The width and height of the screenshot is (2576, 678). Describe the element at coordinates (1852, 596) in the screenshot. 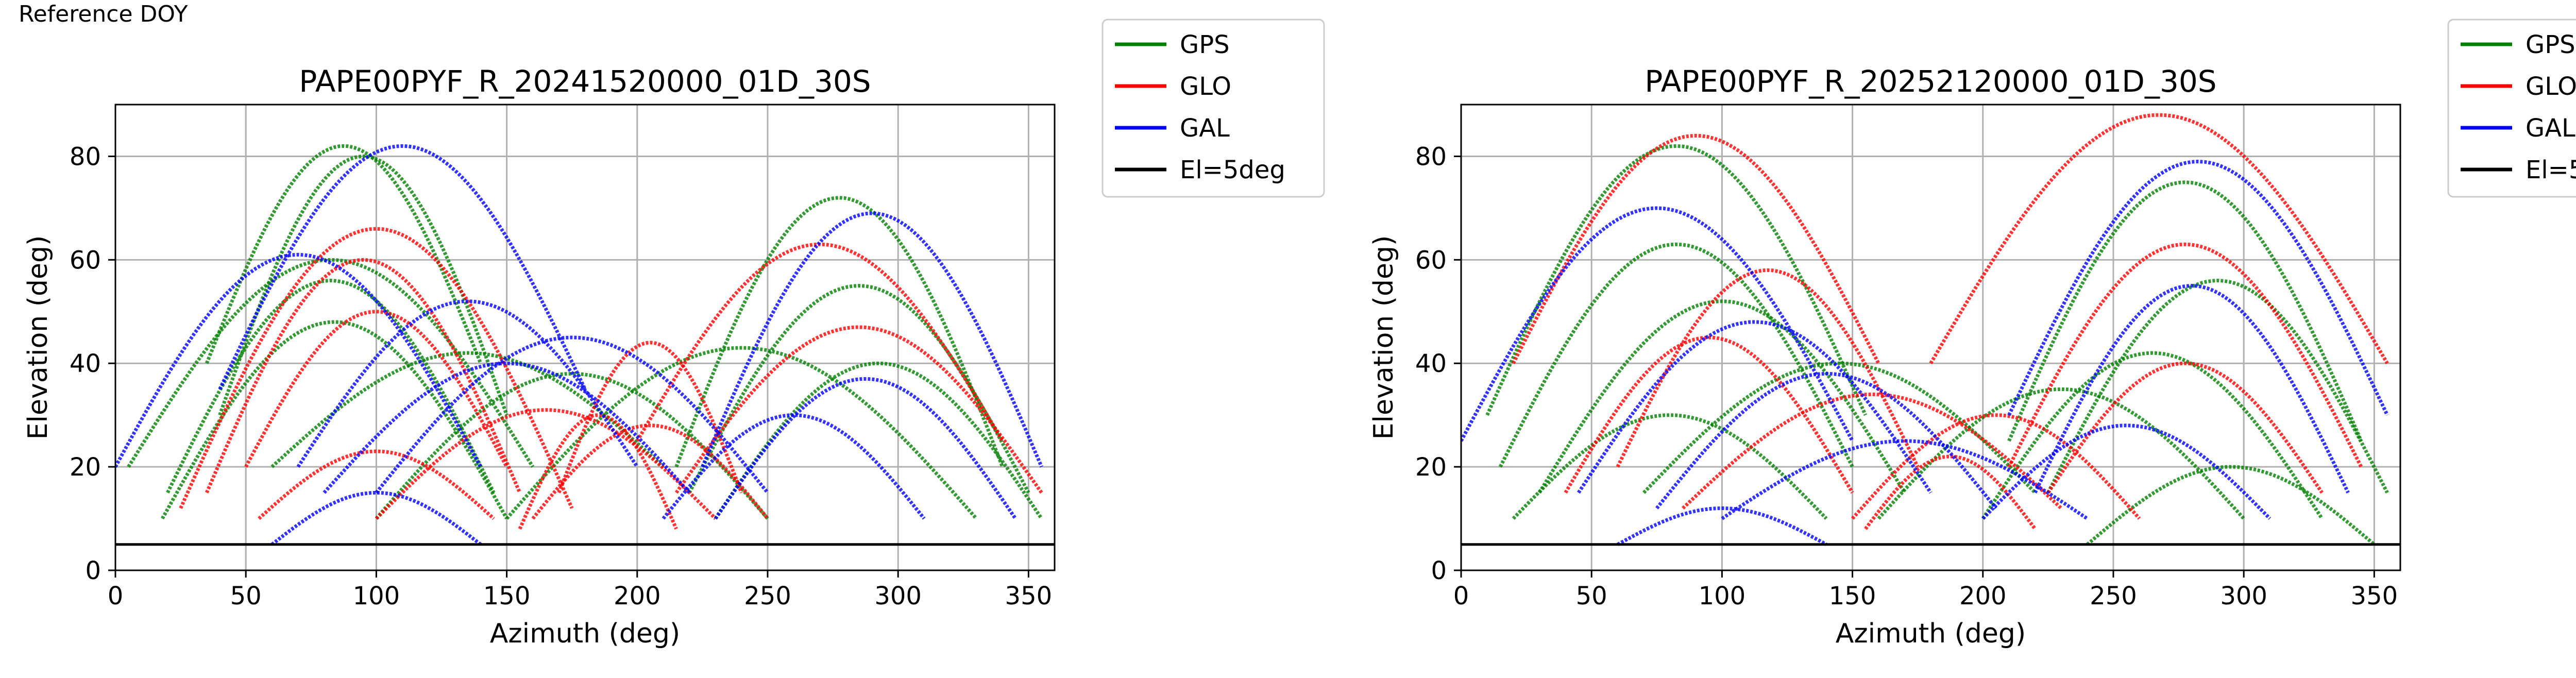

I see `x-tick-label: 150` at that location.